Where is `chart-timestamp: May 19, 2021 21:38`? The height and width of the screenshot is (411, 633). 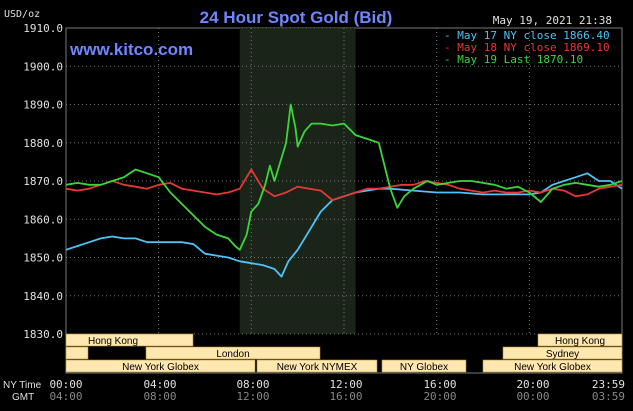 chart-timestamp: May 19, 2021 21:38 is located at coordinates (552, 20).